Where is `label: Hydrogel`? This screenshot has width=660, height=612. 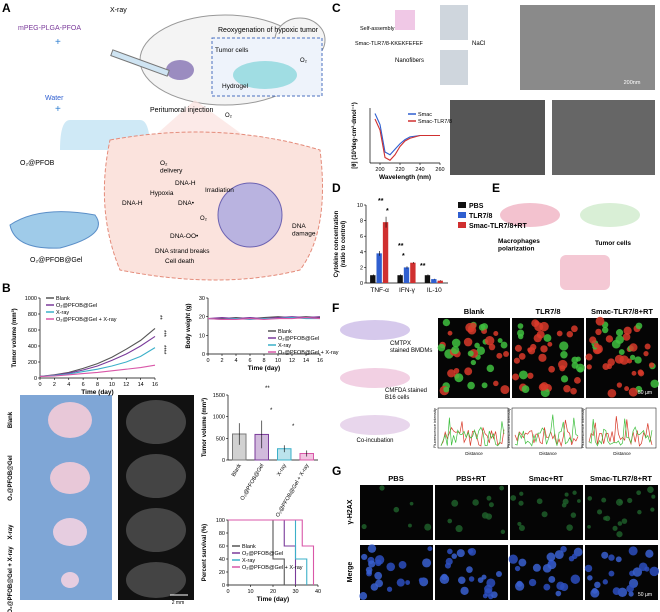 label: Hydrogel is located at coordinates (235, 86).